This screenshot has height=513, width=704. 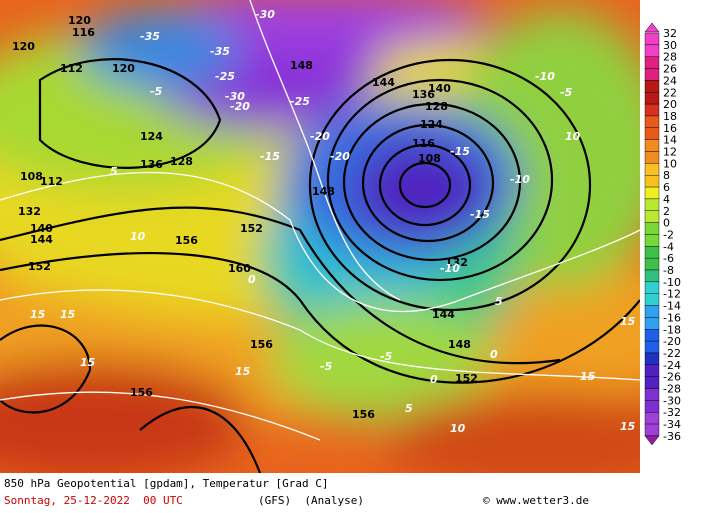 I want to click on colorbar-label: 4, so click(x=666, y=199).